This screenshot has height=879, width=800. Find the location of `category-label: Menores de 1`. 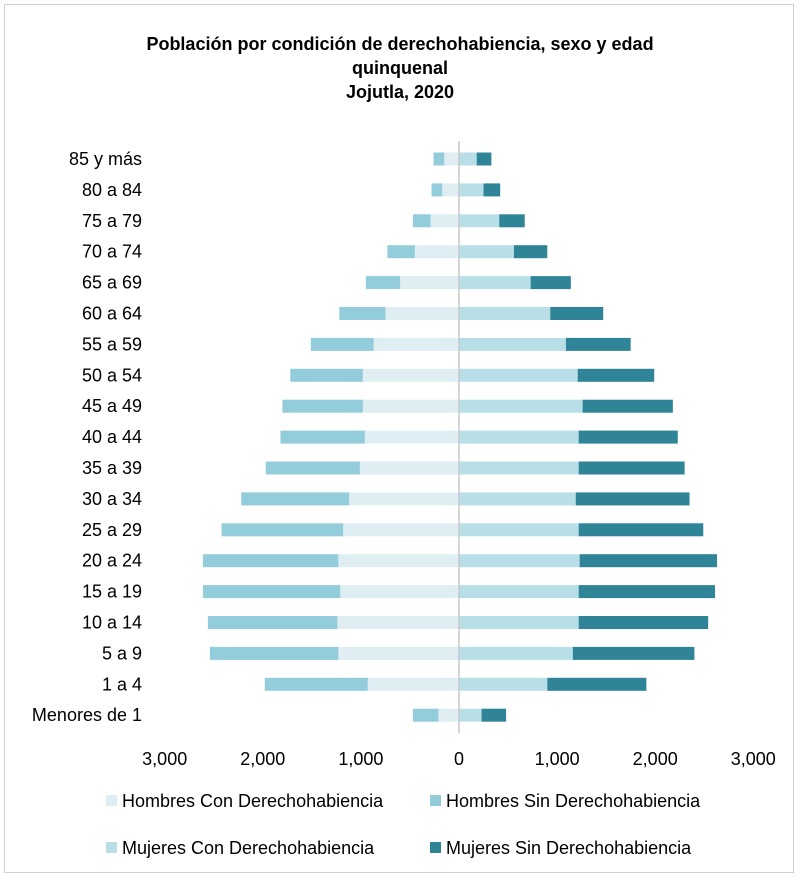

category-label: Menores de 1 is located at coordinates (87, 715).